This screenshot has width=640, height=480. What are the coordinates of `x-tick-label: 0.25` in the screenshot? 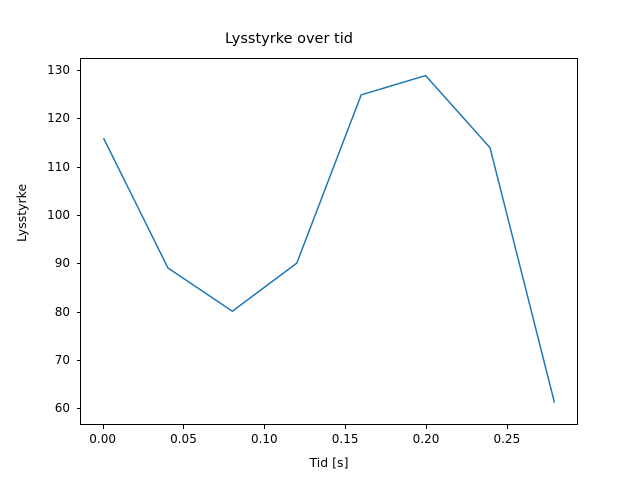 It's located at (507, 439).